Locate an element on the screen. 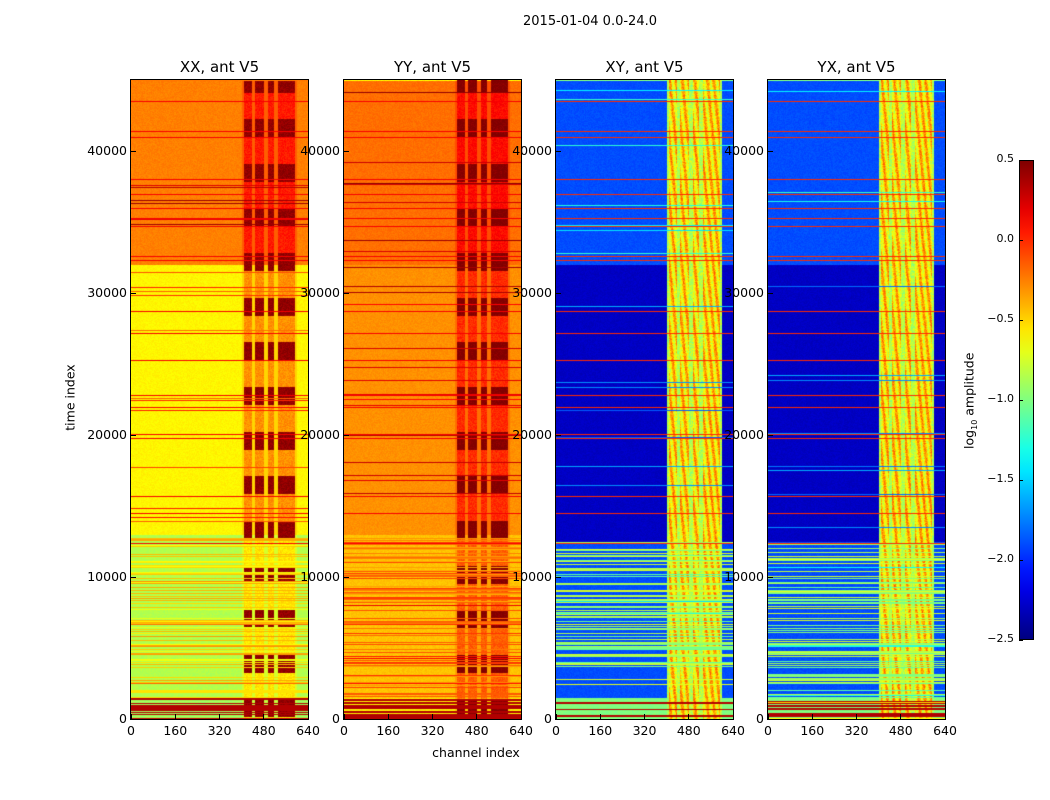 The width and height of the screenshot is (1050, 800). colorbar-tick-label: −2.0 is located at coordinates (1000, 558).